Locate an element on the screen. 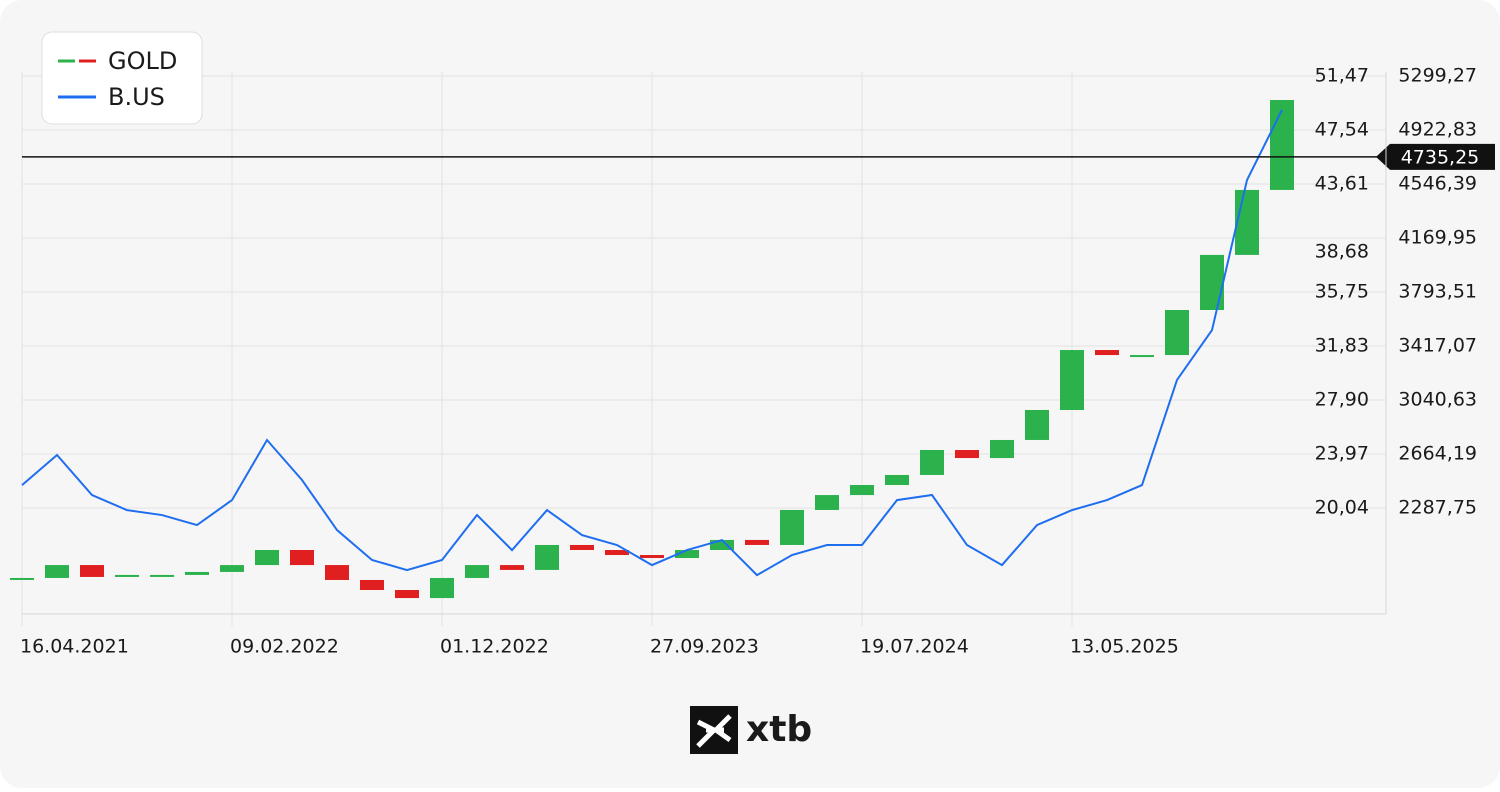 The image size is (1500, 792). x-tick-label: 01.12.2022 is located at coordinates (494, 647).